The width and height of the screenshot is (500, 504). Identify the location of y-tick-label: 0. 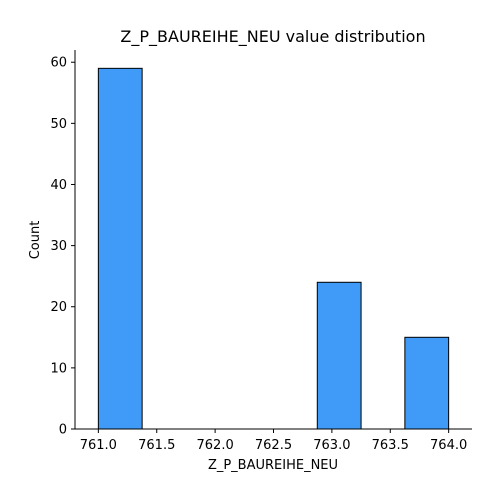
(63, 430).